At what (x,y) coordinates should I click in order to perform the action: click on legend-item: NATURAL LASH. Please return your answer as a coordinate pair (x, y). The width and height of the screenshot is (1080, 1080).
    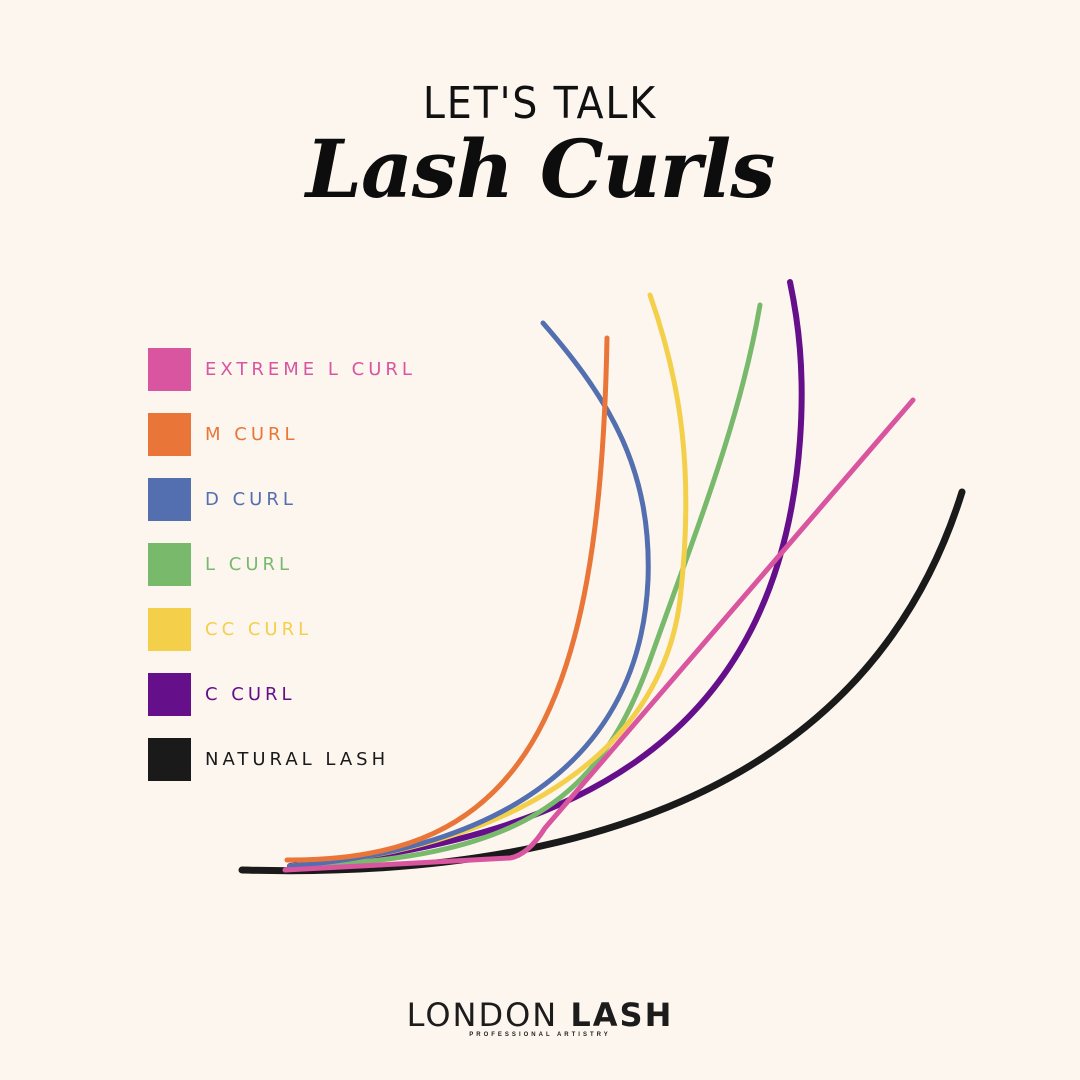
    Looking at the image, I should click on (282, 759).